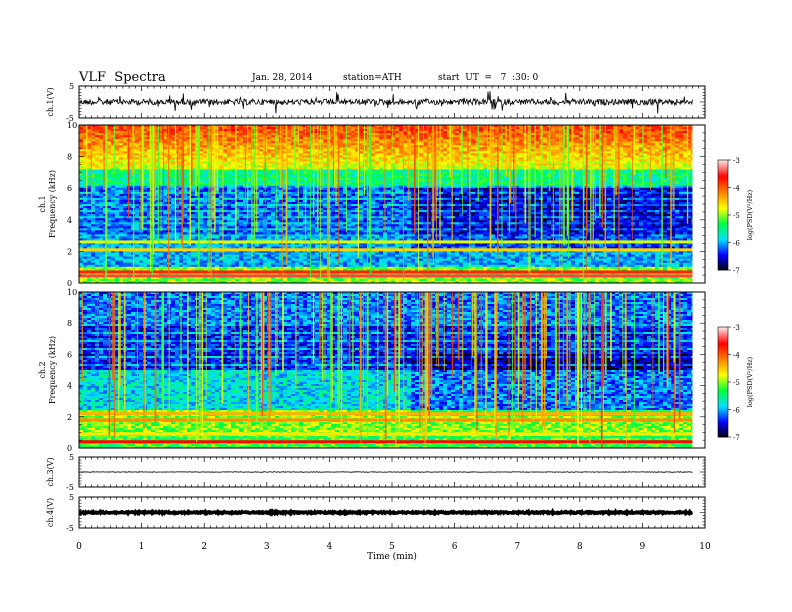 Image resolution: width=792 pixels, height=612 pixels. What do you see at coordinates (70, 528) in the screenshot?
I see `y-tick-label: -5` at bounding box center [70, 528].